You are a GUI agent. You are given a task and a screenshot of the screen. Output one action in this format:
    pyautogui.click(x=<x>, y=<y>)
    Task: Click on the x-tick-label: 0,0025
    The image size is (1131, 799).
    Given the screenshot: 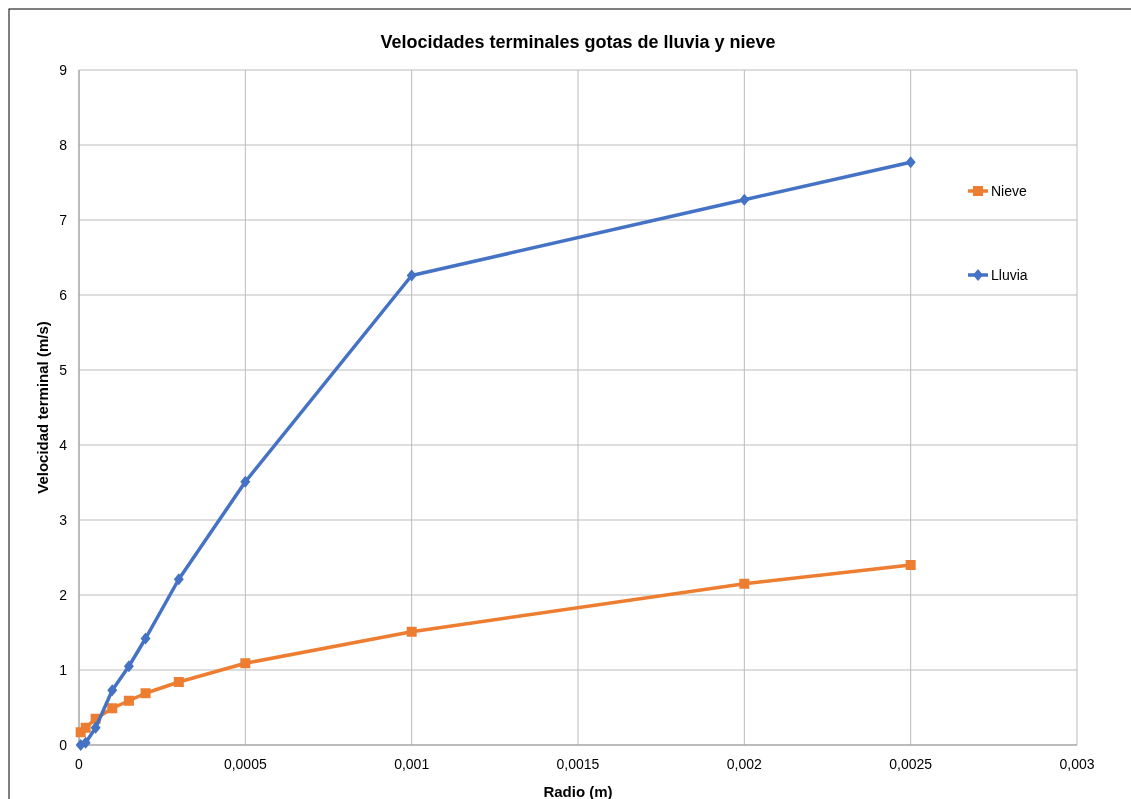 What is the action you would take?
    pyautogui.click(x=911, y=764)
    